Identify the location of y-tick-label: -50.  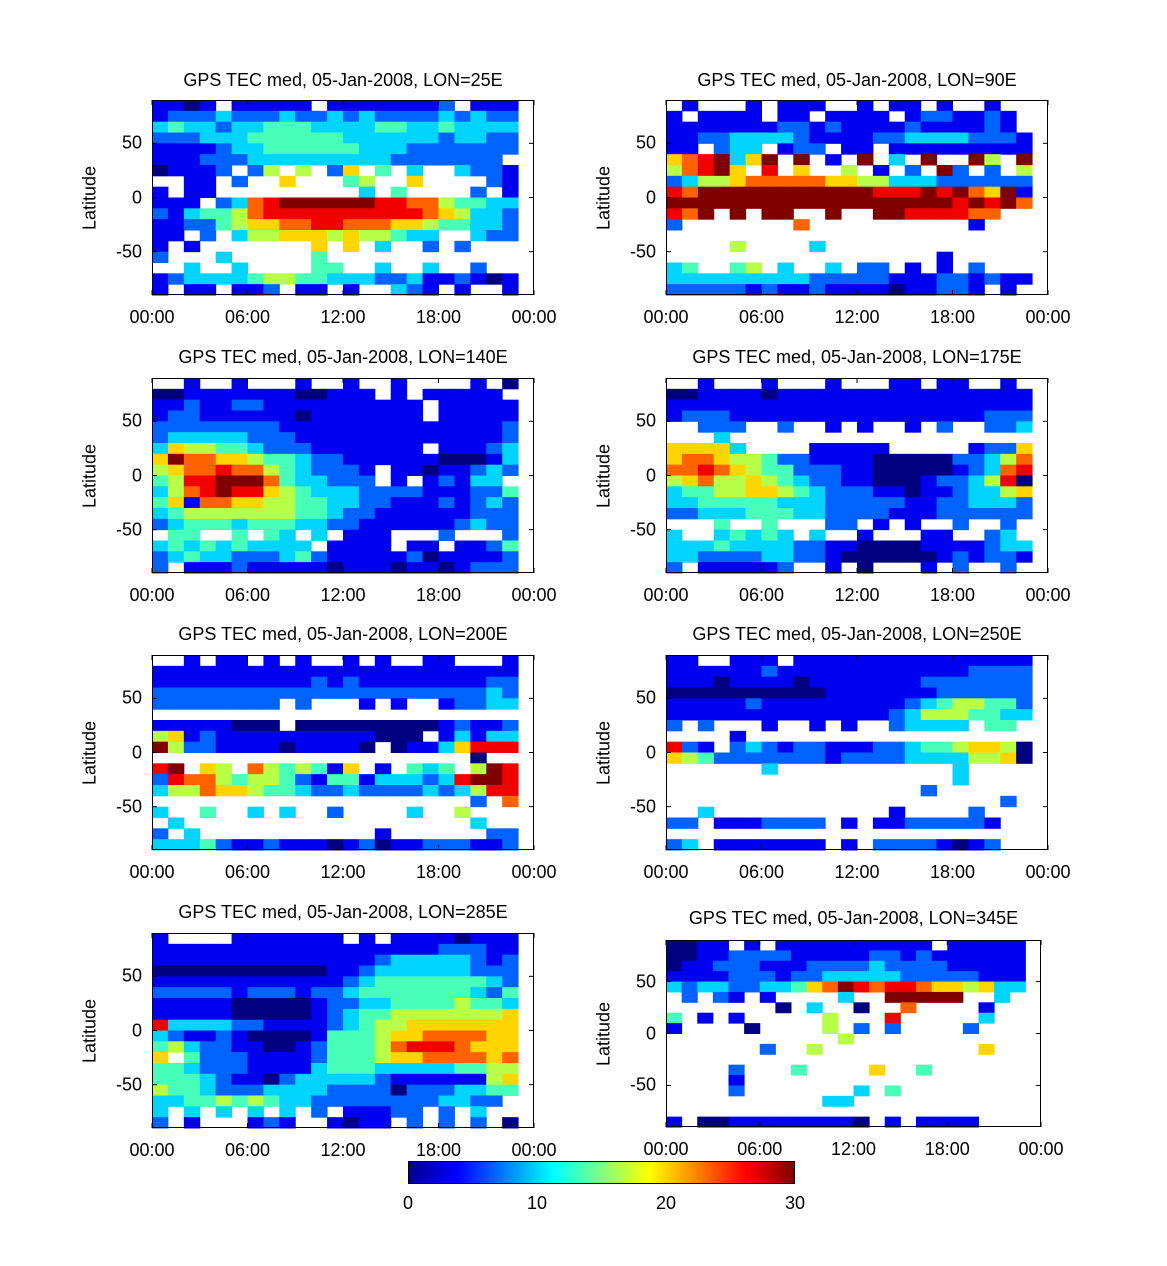
(128, 529).